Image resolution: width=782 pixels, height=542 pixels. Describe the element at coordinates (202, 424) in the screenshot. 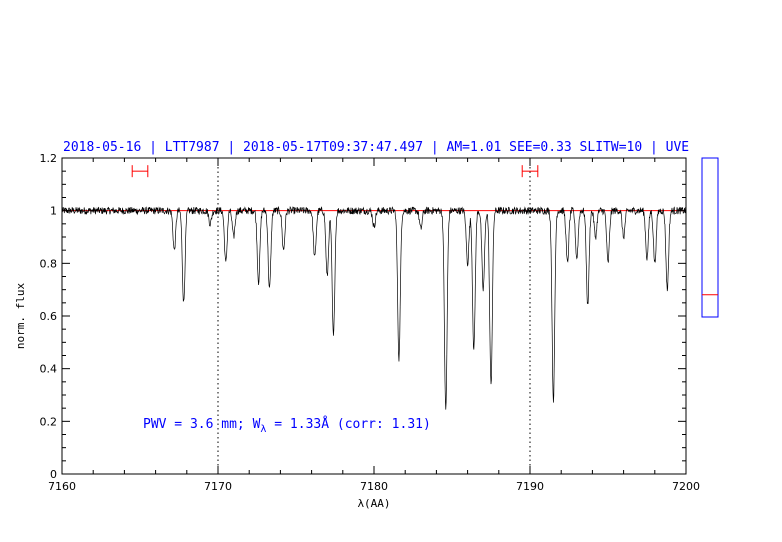

I see `annotation-prefix: PWV = 3.6 mm; W` at that location.